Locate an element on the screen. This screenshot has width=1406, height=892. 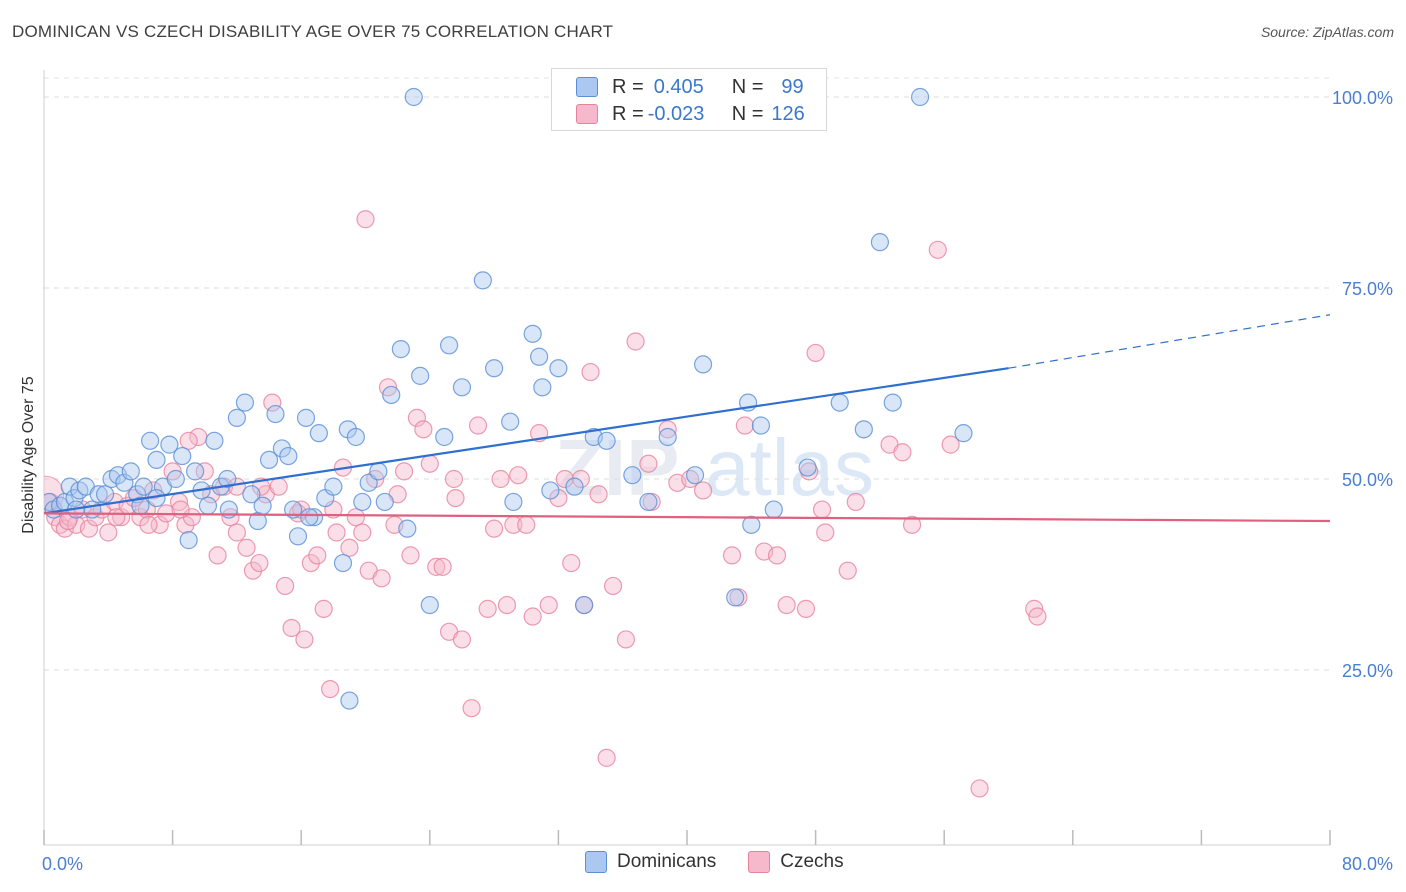
legend-label-czechs: Czechs is located at coordinates (812, 861).